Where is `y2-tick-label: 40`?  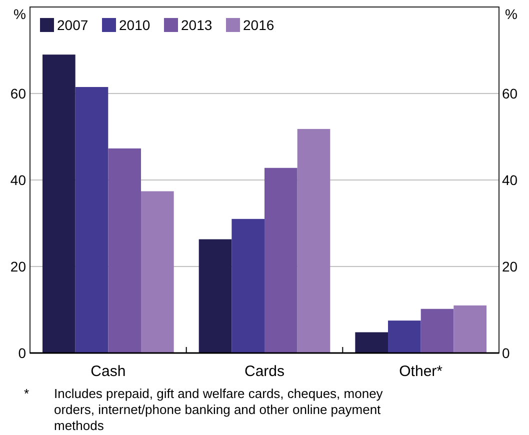 y2-tick-label: 40 is located at coordinates (510, 180).